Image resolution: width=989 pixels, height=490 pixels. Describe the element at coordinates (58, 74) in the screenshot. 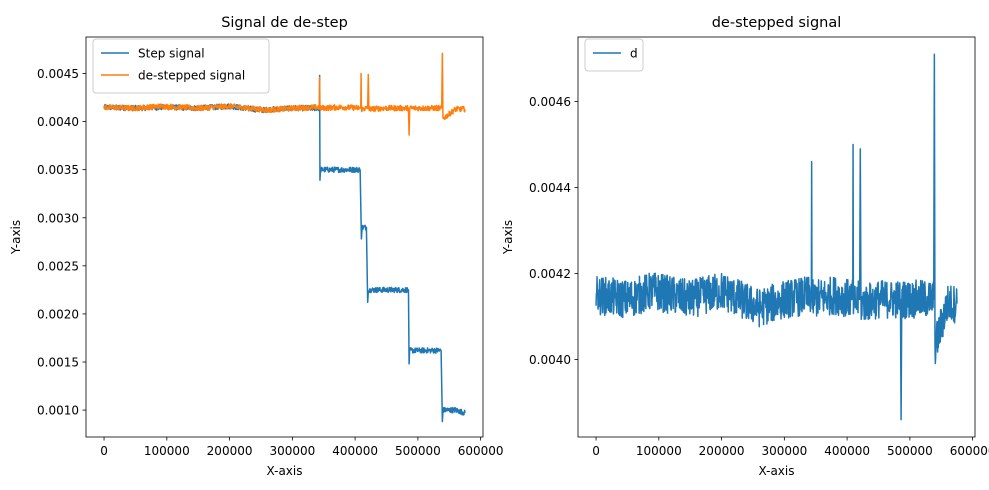

I see `y-tick-label: 0.0045` at that location.